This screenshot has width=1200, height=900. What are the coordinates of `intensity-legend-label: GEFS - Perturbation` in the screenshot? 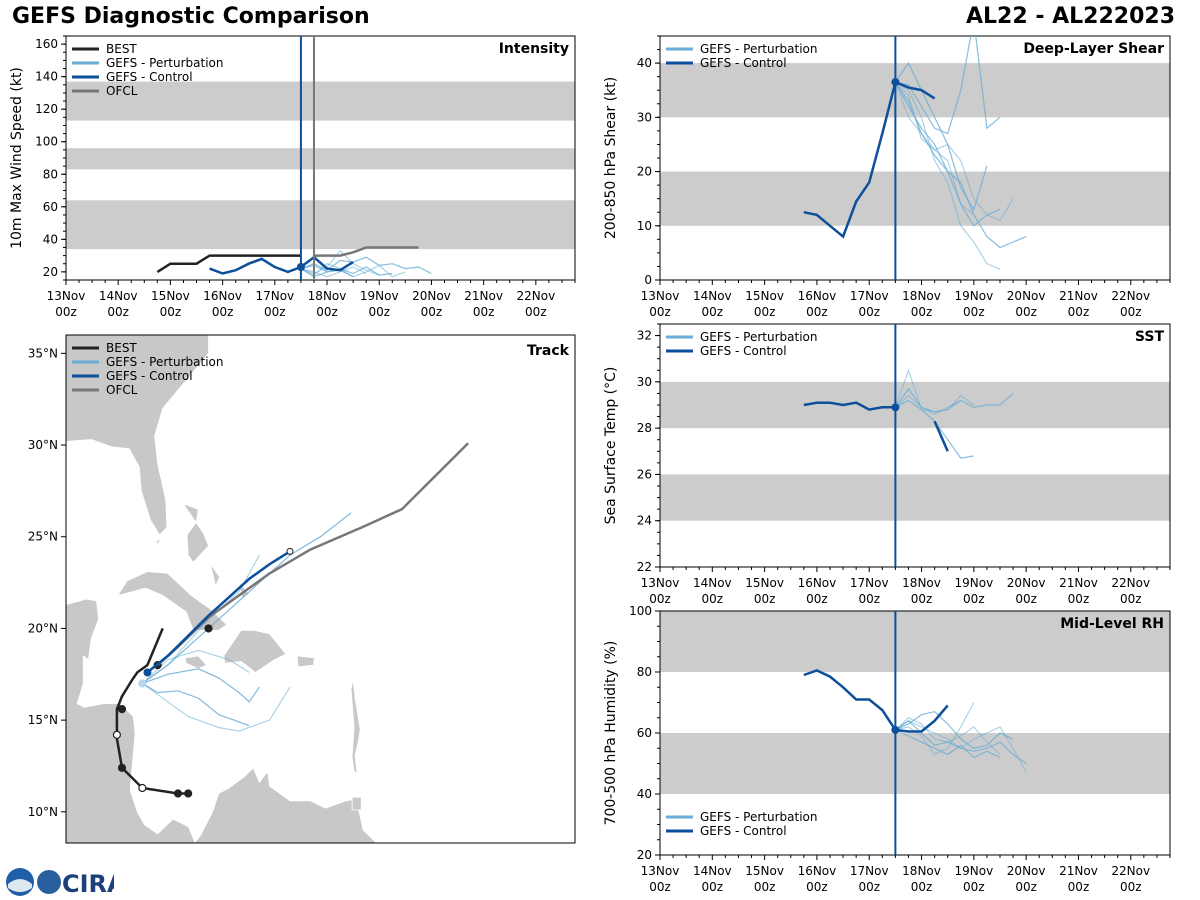 It's located at (164, 63).